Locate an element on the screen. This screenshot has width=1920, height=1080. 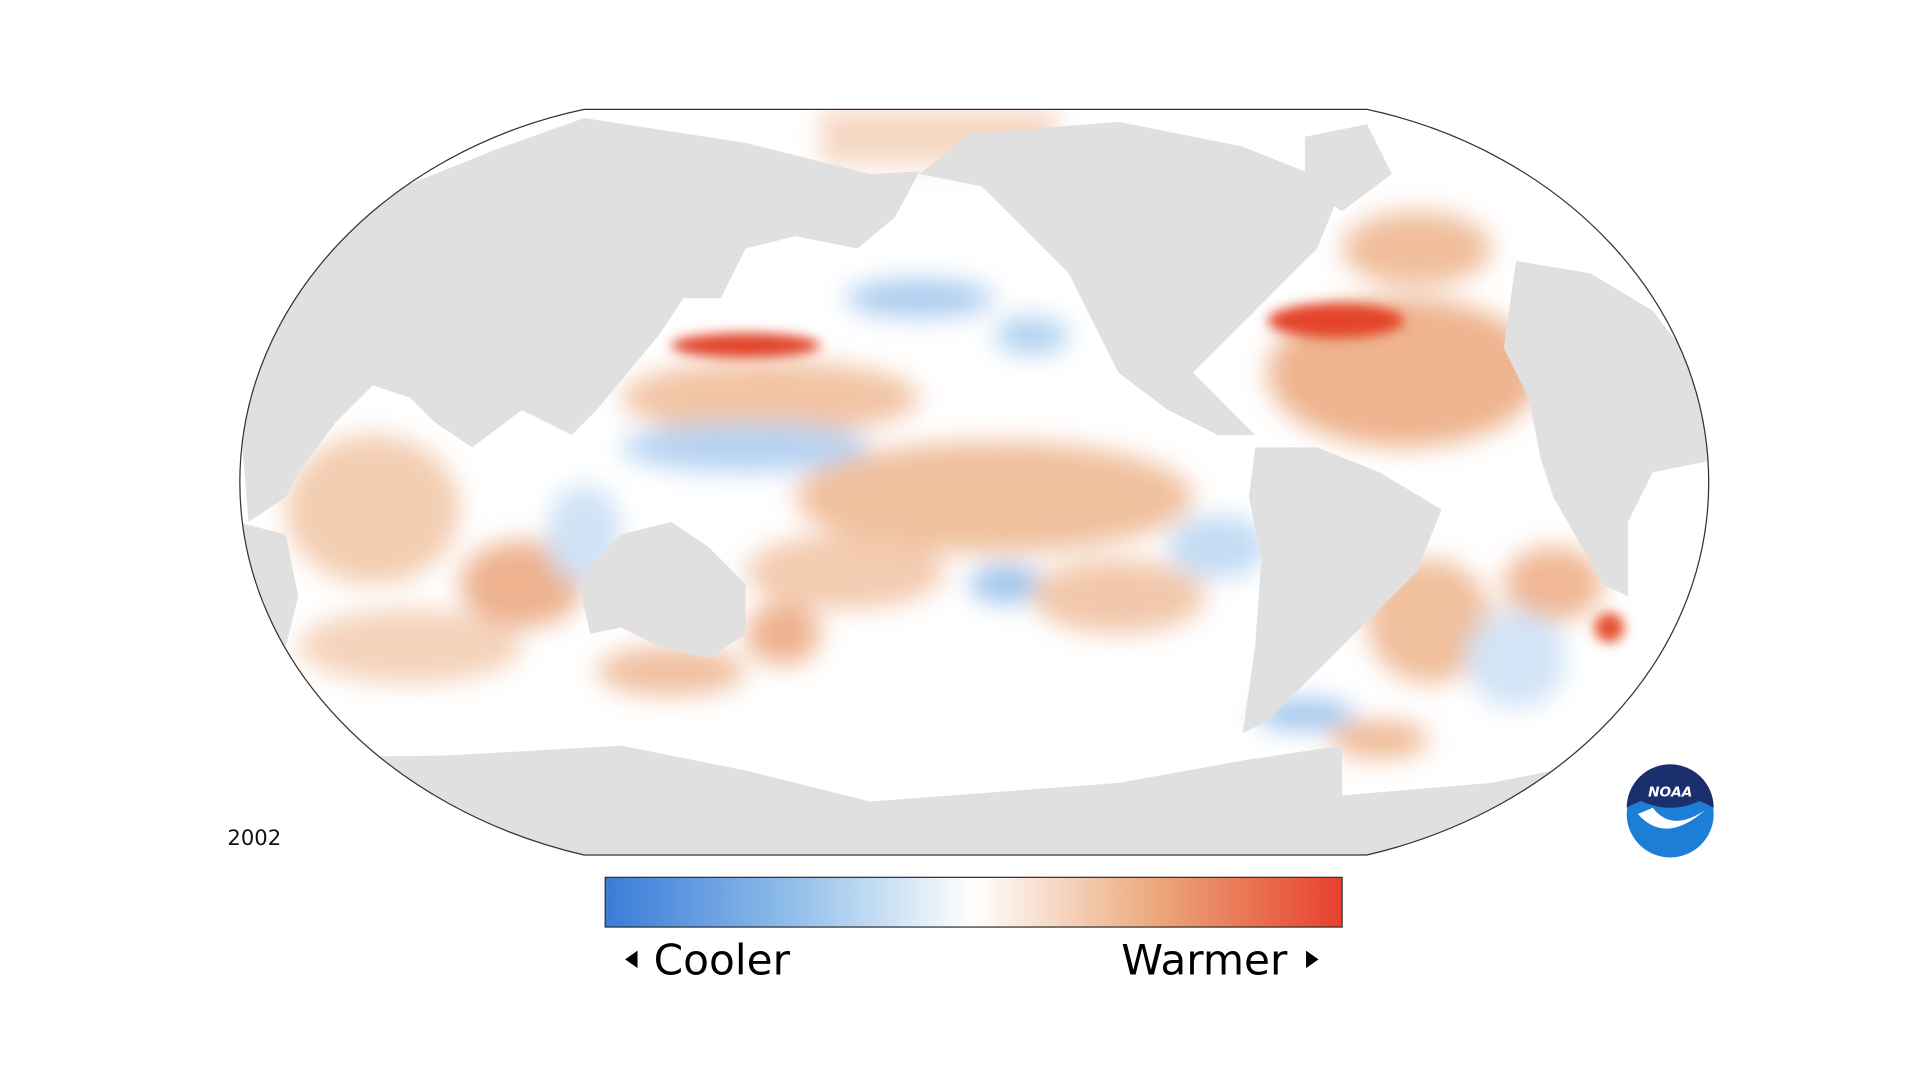
legend-high: Warmer is located at coordinates (1204, 959).